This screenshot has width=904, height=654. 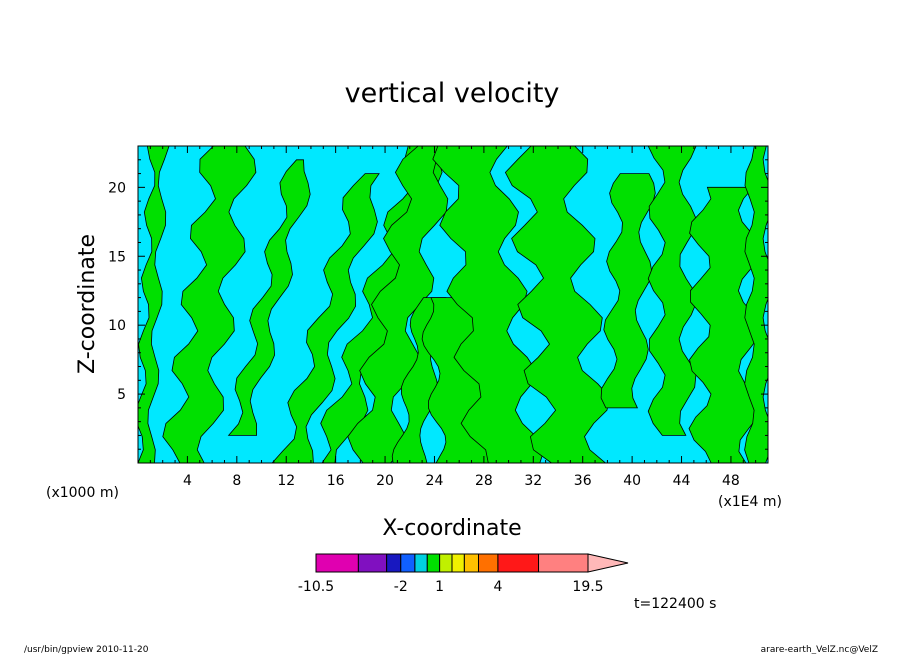 What do you see at coordinates (117, 188) in the screenshot?
I see `y-tick-label: 20` at bounding box center [117, 188].